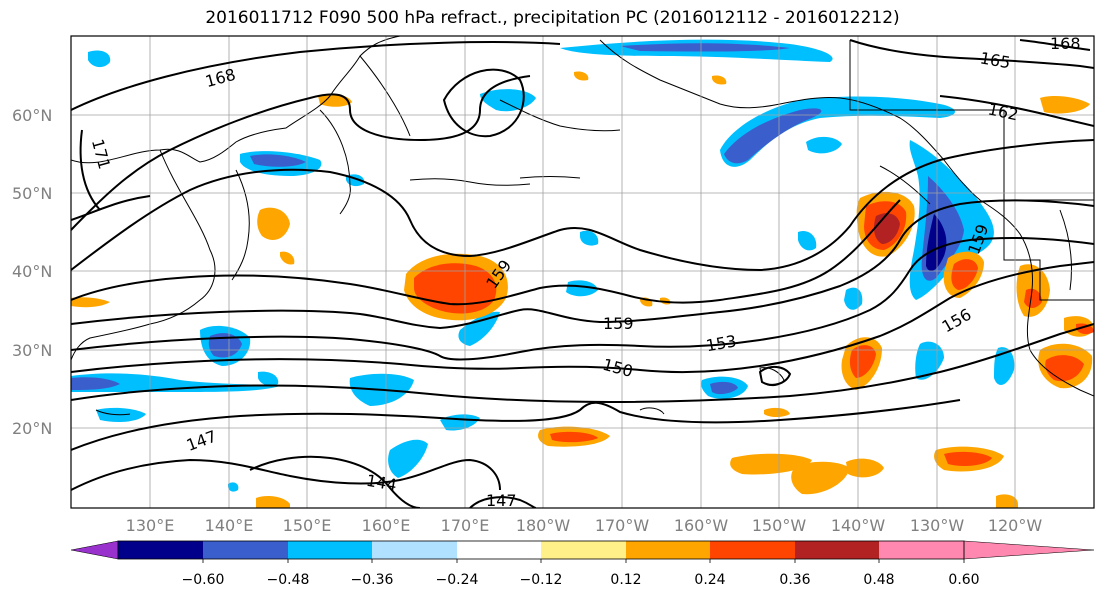  I want to click on colorbar-extend-left, so click(94, 550).